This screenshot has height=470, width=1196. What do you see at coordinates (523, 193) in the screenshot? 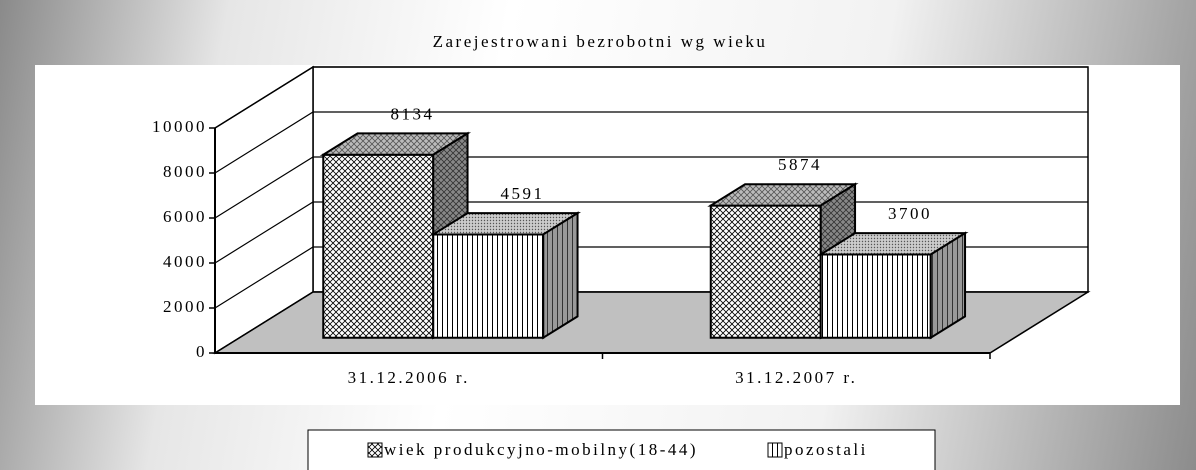
I see `data-label: 4591` at bounding box center [523, 193].